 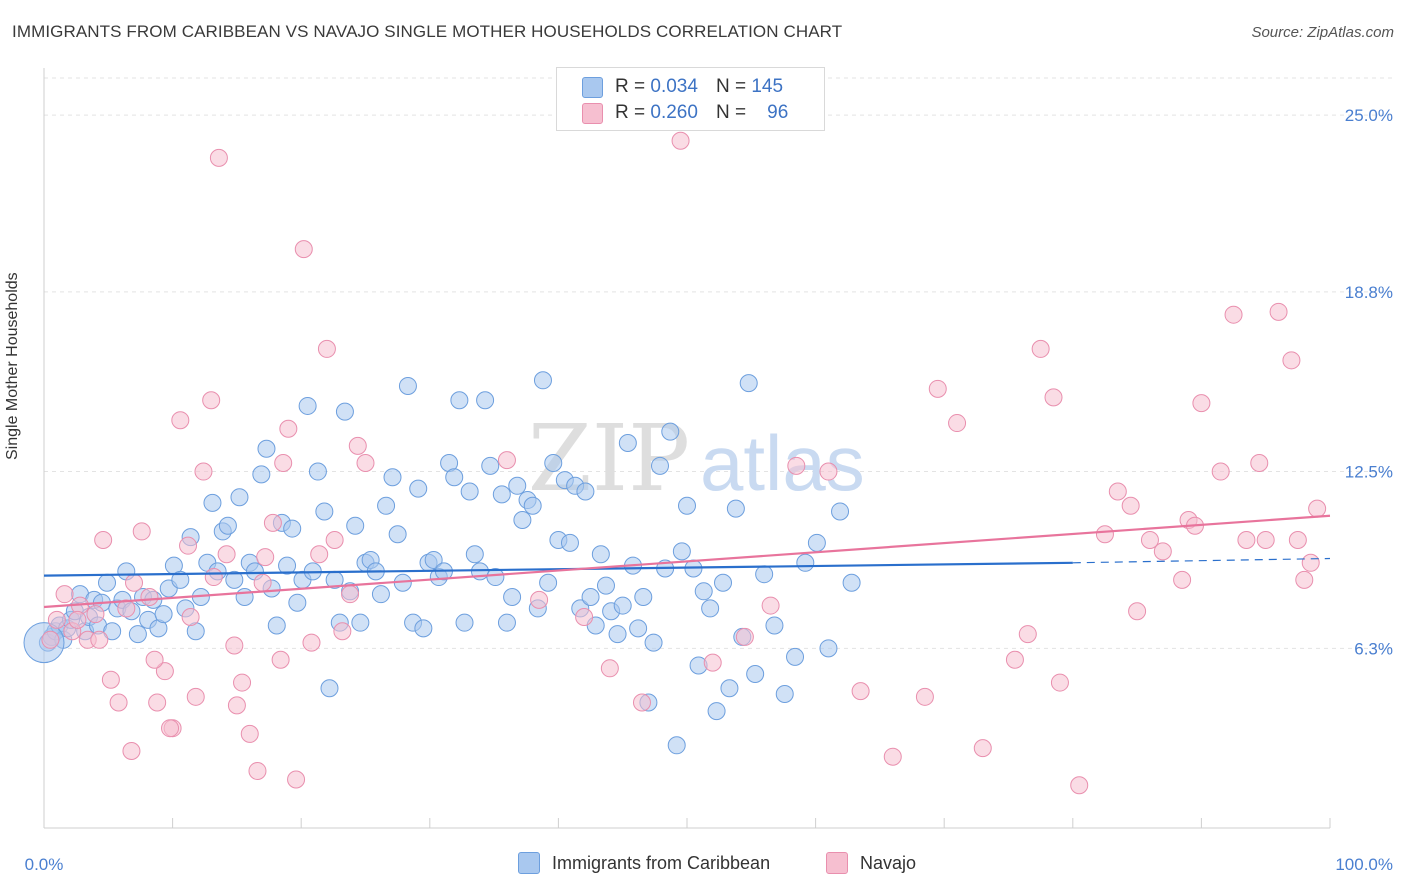 I want to click on y-tick-label-1: 12.5%, so click(x=1369, y=472).